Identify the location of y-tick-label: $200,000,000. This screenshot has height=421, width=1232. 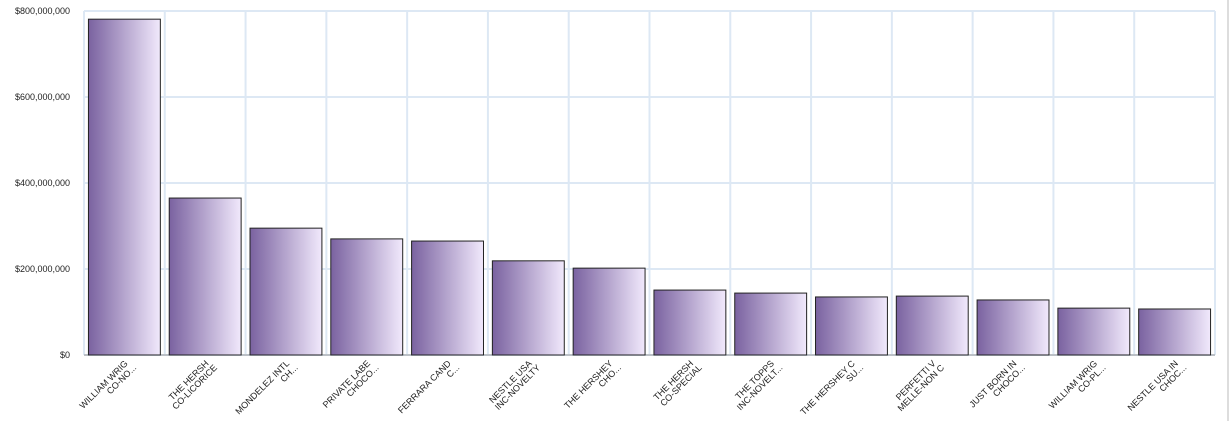
(42, 269).